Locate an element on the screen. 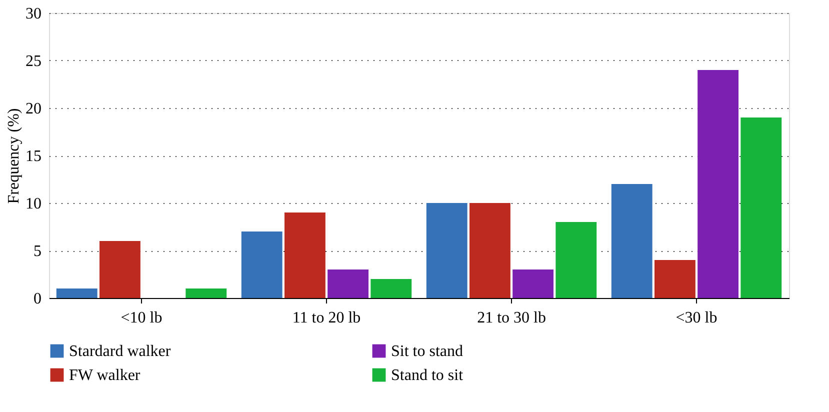  x-tick-label: 21 to 30 lb is located at coordinates (511, 318).